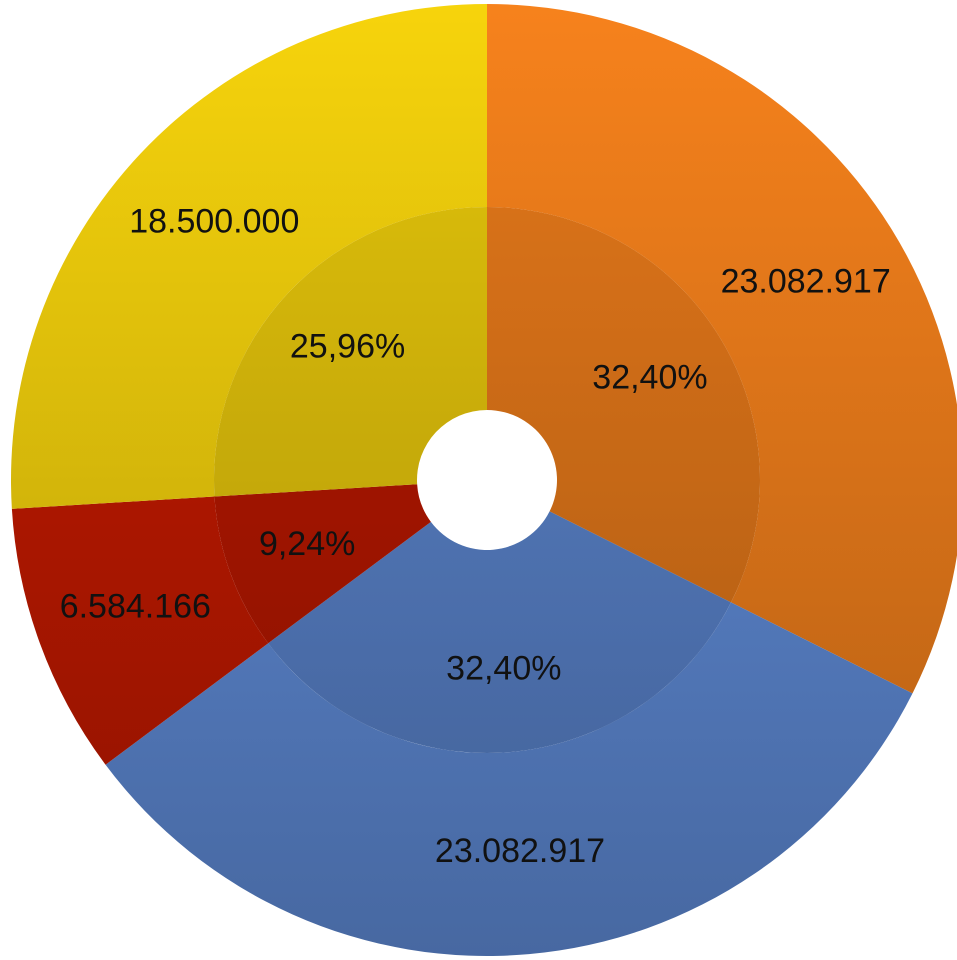 Image resolution: width=957 pixels, height=960 pixels. I want to click on data-label: 9,24%, so click(307, 544).